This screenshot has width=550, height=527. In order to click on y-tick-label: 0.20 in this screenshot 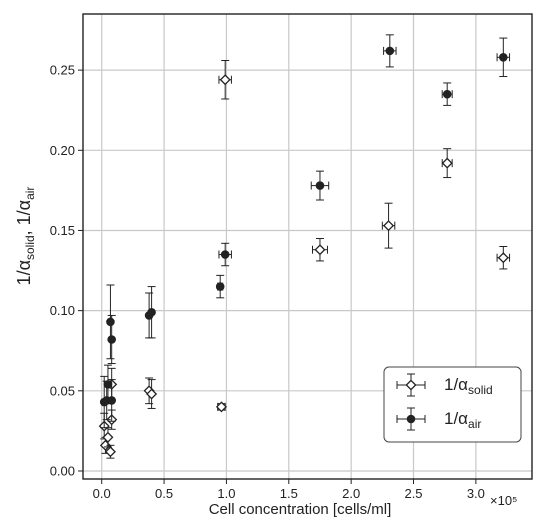, I will do `click(62, 150)`.